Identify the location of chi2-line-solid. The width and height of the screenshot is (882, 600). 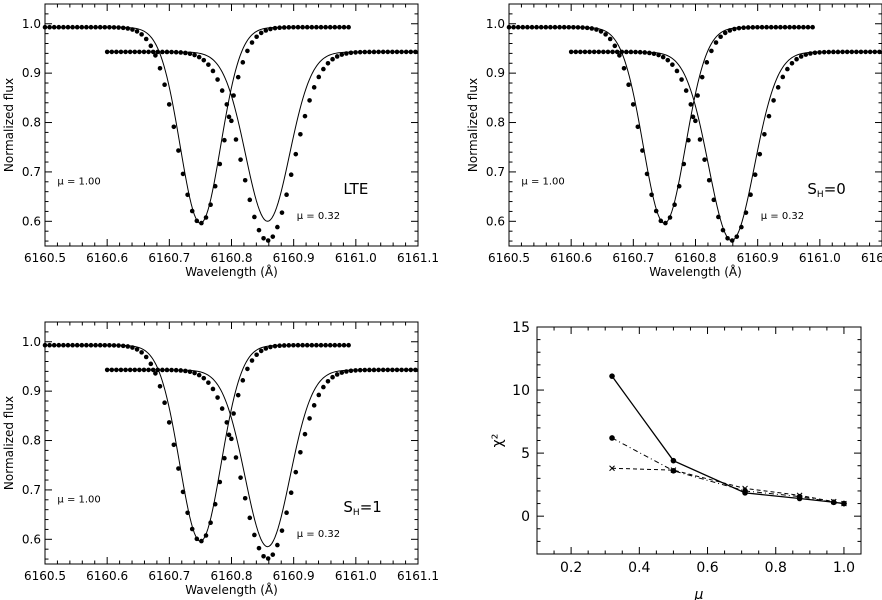
(728, 440).